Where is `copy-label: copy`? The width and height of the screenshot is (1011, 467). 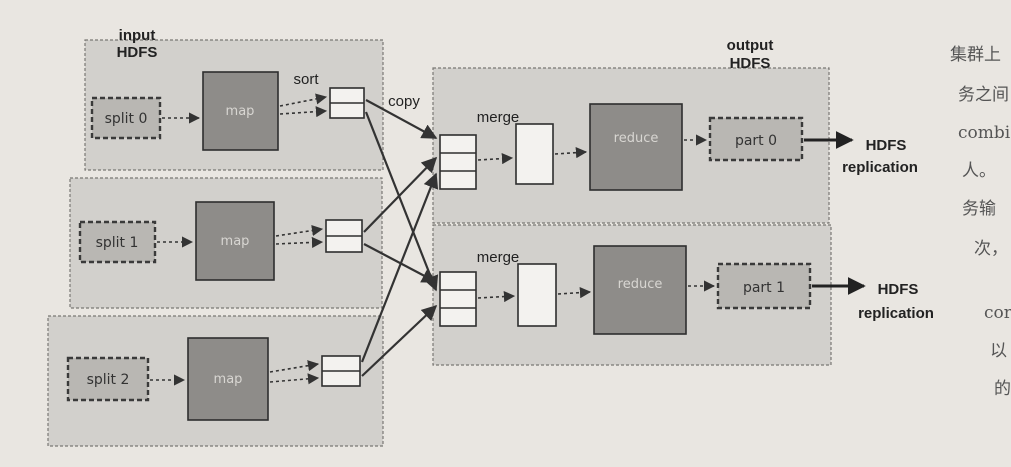 copy-label: copy is located at coordinates (404, 101).